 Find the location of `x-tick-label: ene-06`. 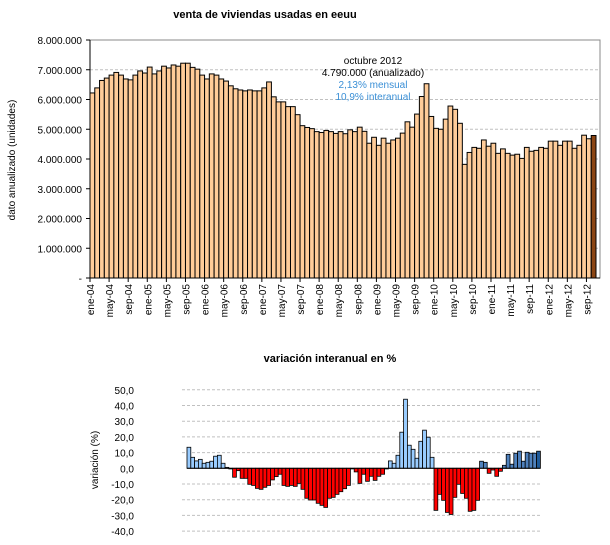

x-tick-label: ene-06 is located at coordinates (206, 300).